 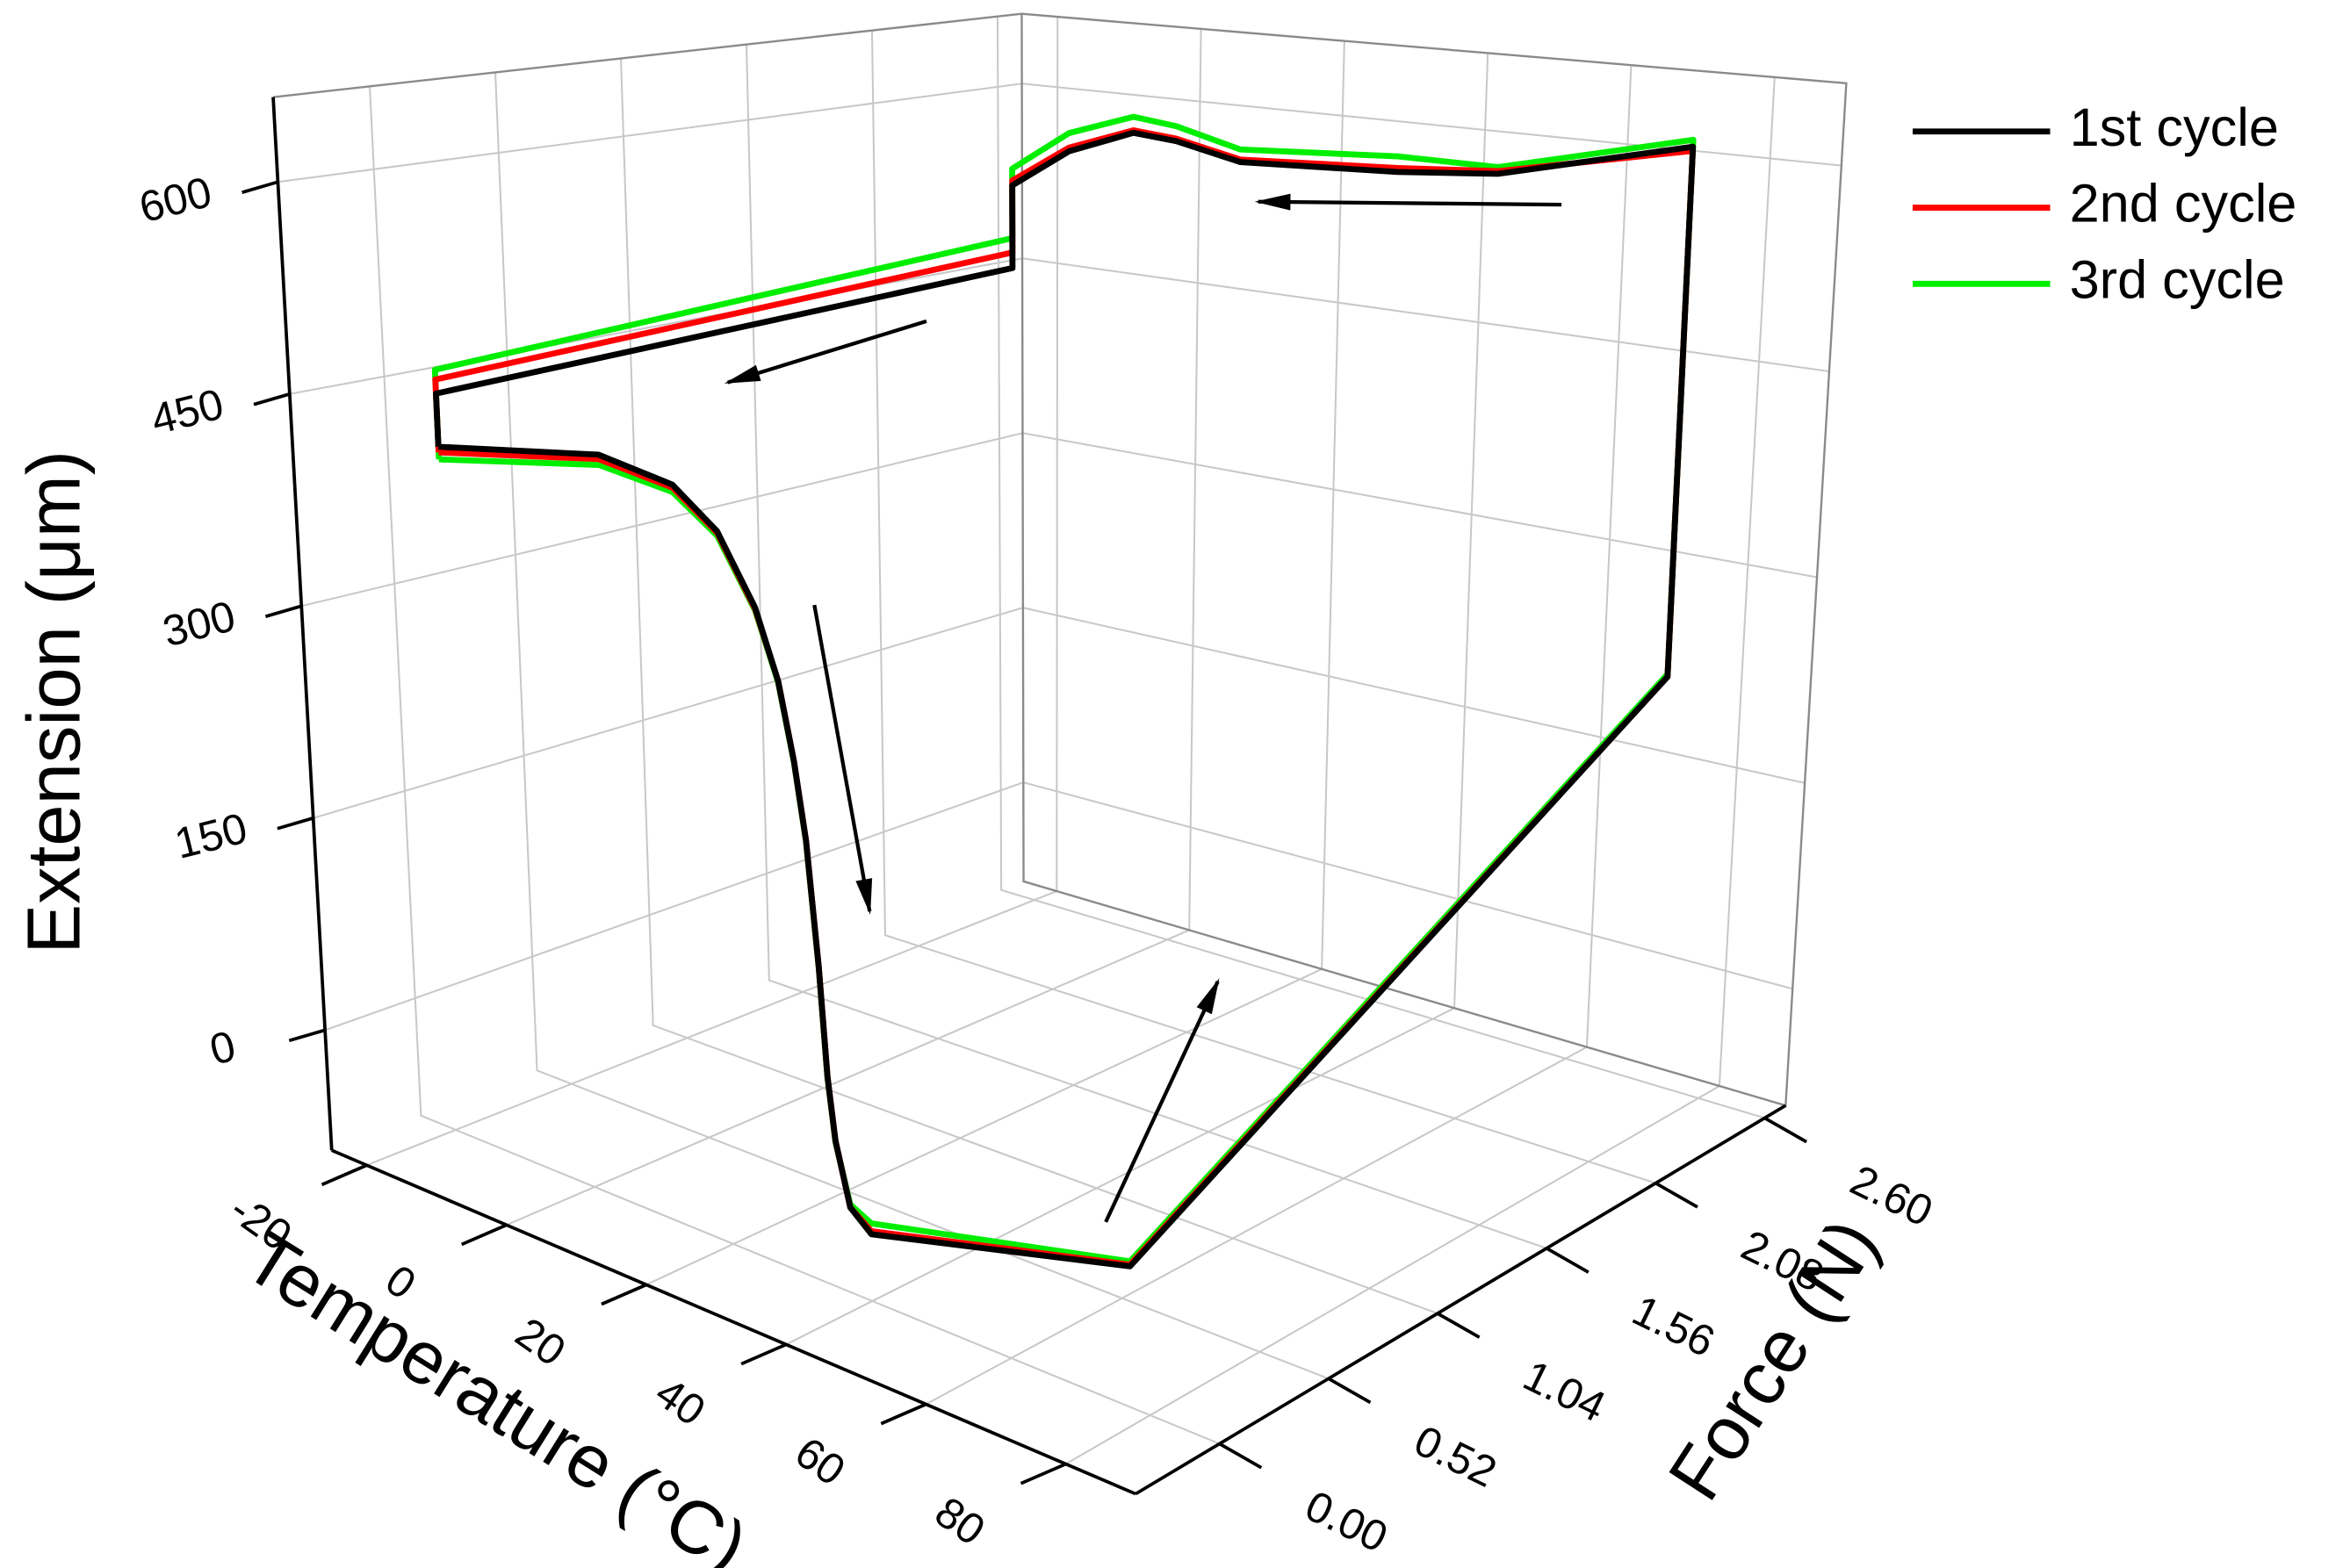 What do you see at coordinates (1461, 1300) in the screenshot?
I see `y-axis-line` at bounding box center [1461, 1300].